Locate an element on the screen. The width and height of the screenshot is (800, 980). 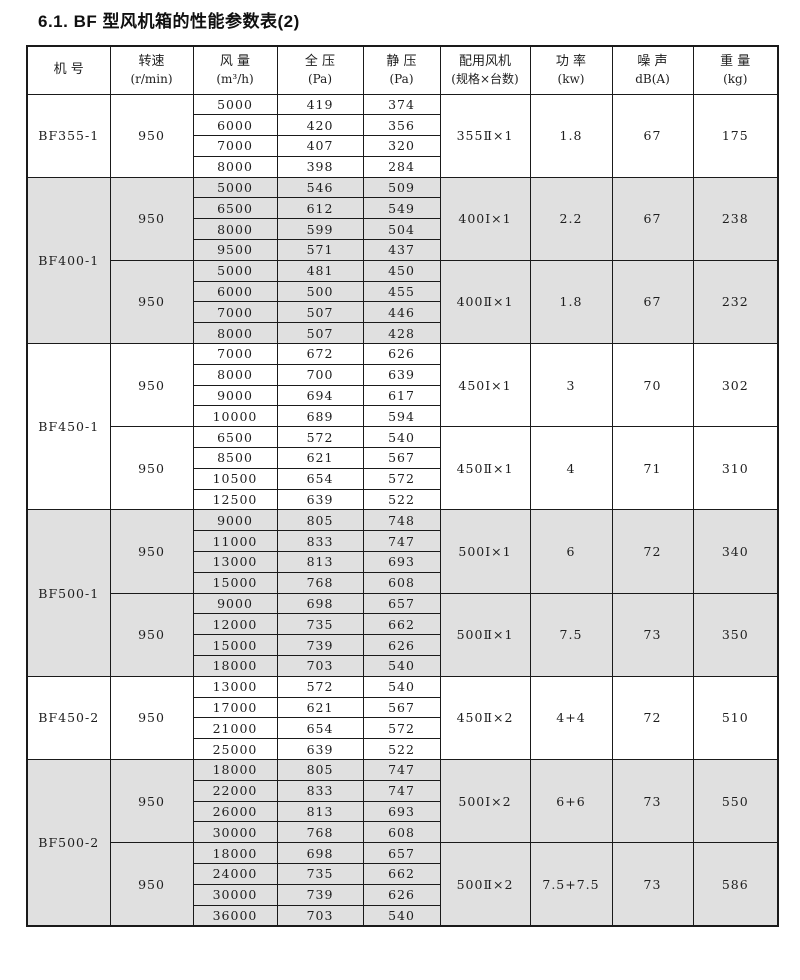
table-row: 7000 407 320 is located at coordinates (402, 146).